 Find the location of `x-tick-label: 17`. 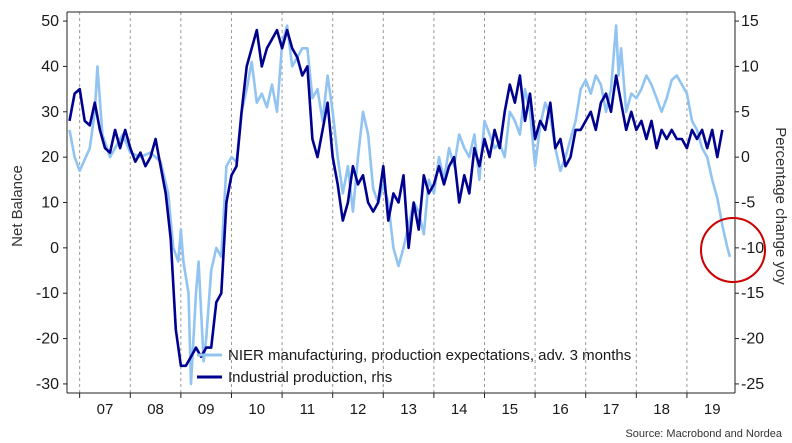

x-tick-label: 17 is located at coordinates (611, 409).